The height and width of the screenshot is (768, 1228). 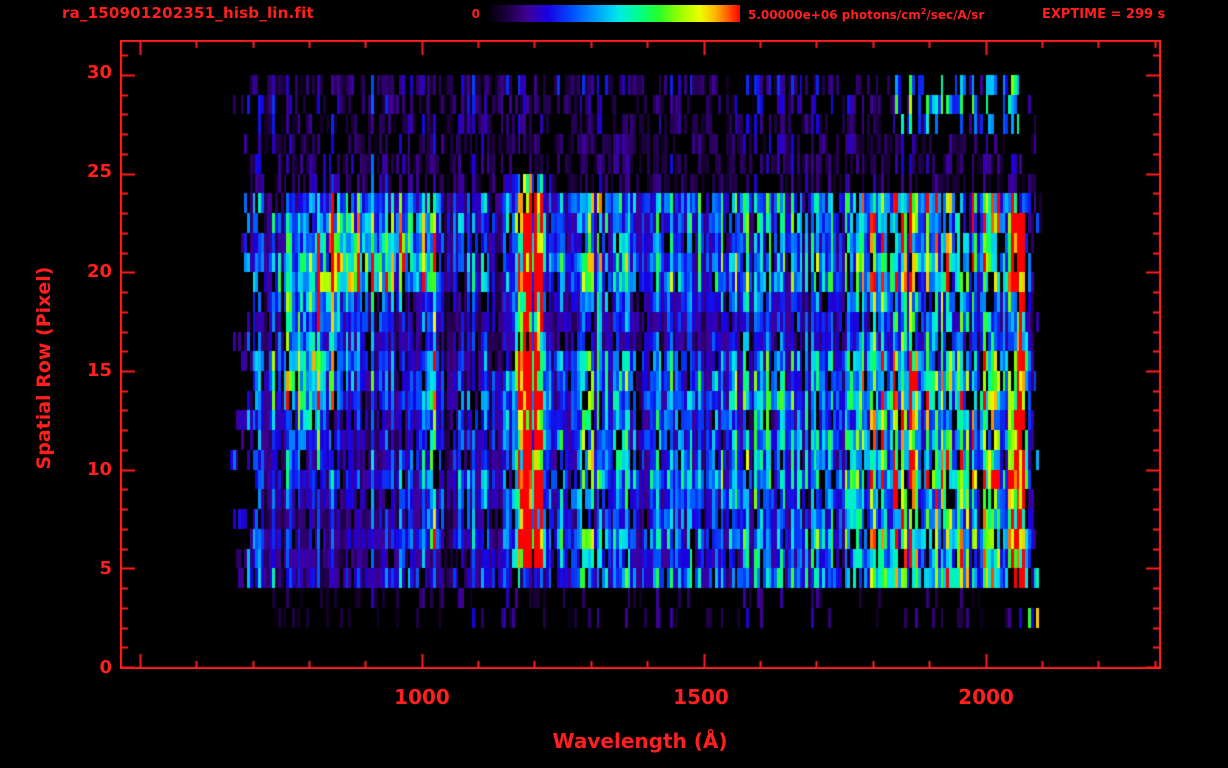 What do you see at coordinates (701, 697) in the screenshot?
I see `x-tick-label: 1500` at bounding box center [701, 697].